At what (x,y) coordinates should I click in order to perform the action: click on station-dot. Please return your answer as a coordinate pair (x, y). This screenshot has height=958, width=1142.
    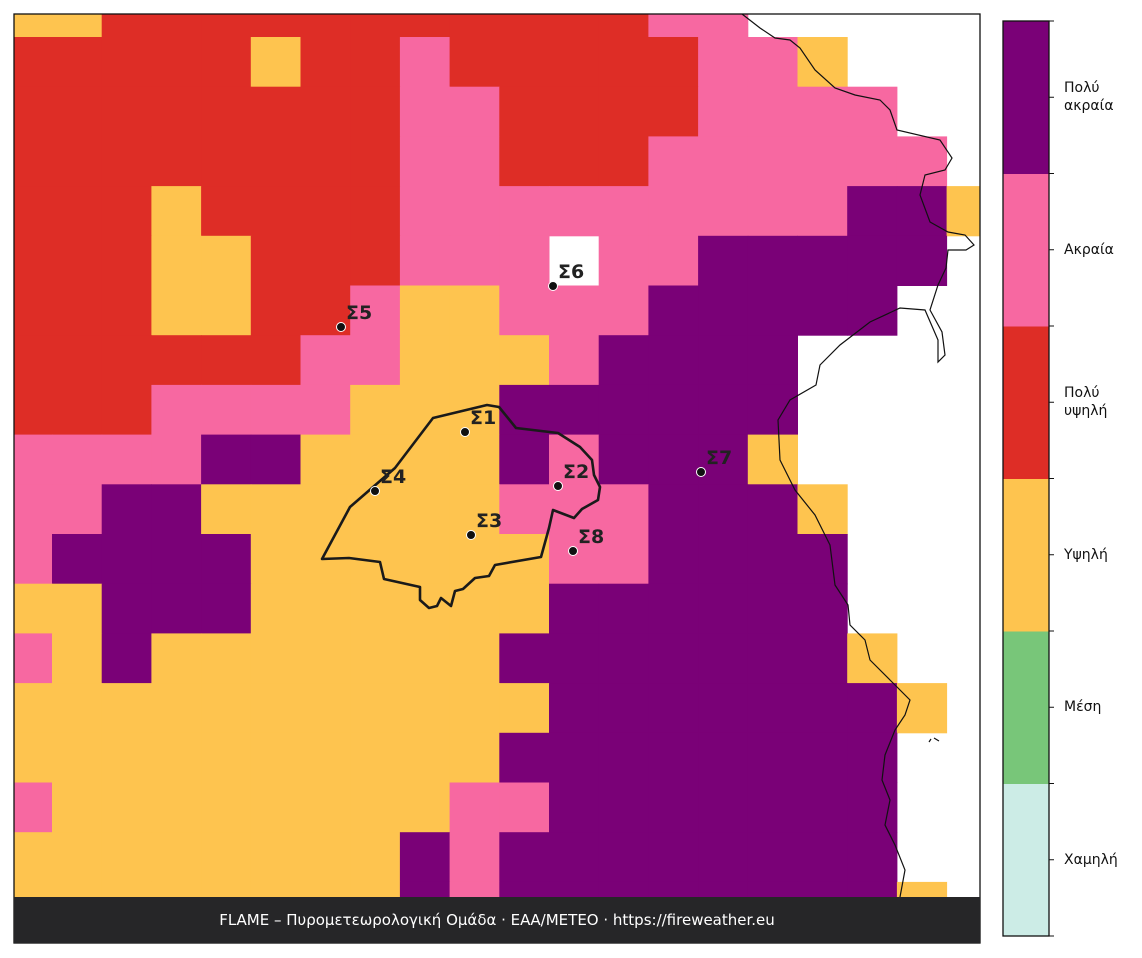
    Looking at the image, I should click on (701, 472).